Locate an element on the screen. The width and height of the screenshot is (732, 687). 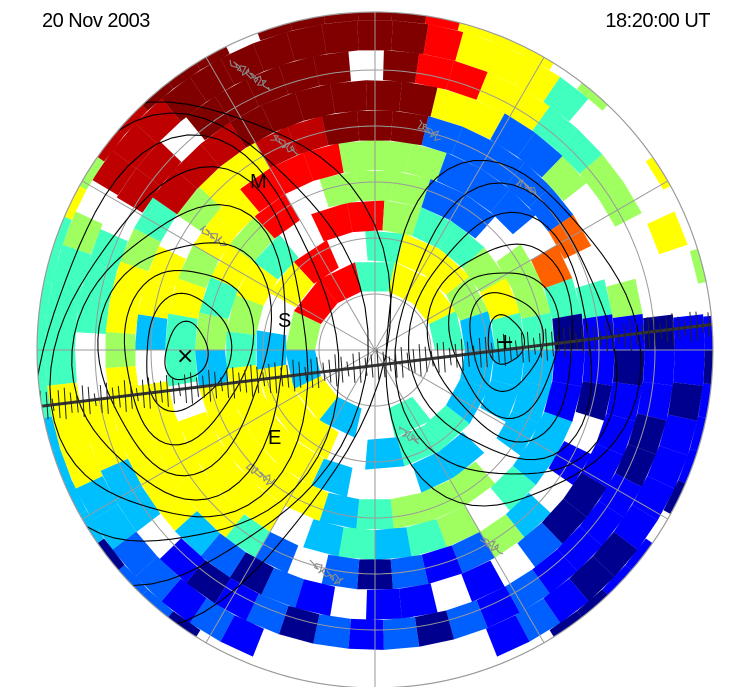
label-s: S is located at coordinates (284, 321).